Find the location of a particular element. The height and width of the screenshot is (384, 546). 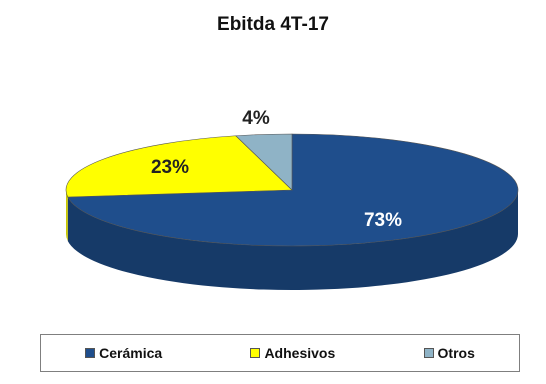

pie-slice-otros is located at coordinates (264, 162).